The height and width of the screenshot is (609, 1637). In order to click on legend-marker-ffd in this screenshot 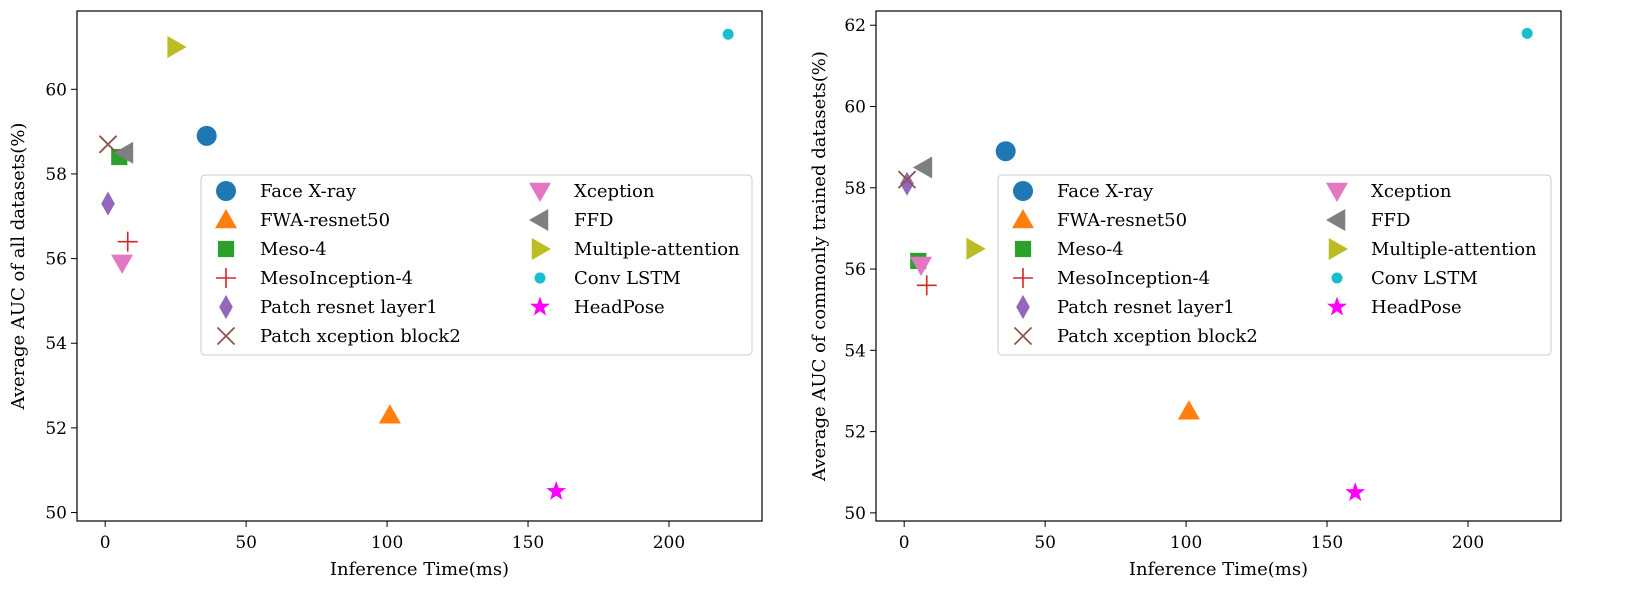, I will do `click(539, 220)`.